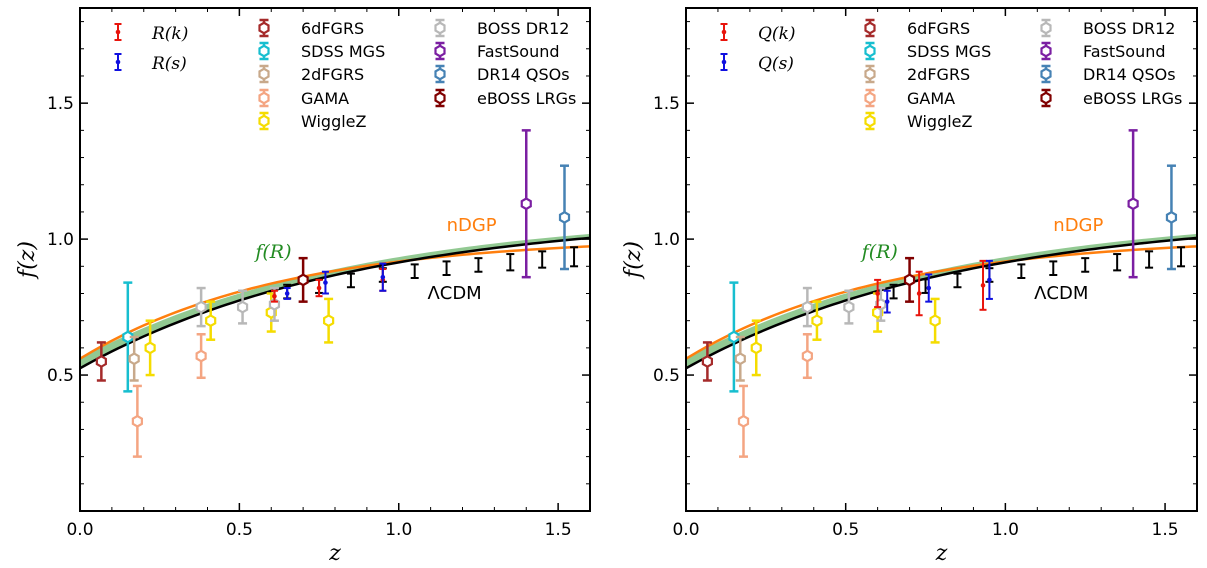 The height and width of the screenshot is (568, 1207). Describe the element at coordinates (343, 51) in the screenshot. I see `legend-label: SDSS MGS` at that location.